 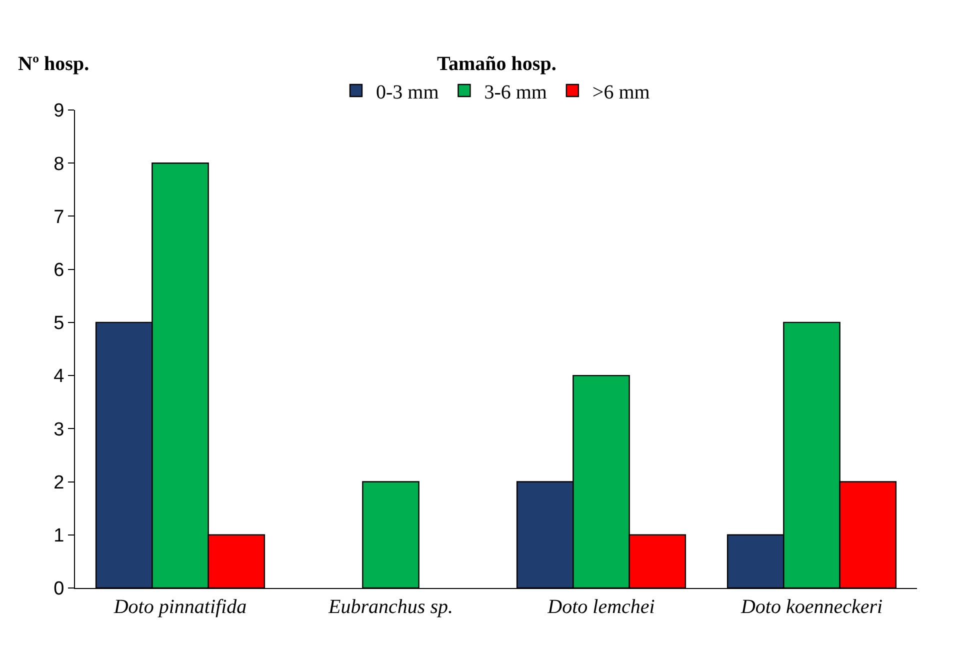 I want to click on x-tick-label: Doto lemchei, so click(x=600, y=607).